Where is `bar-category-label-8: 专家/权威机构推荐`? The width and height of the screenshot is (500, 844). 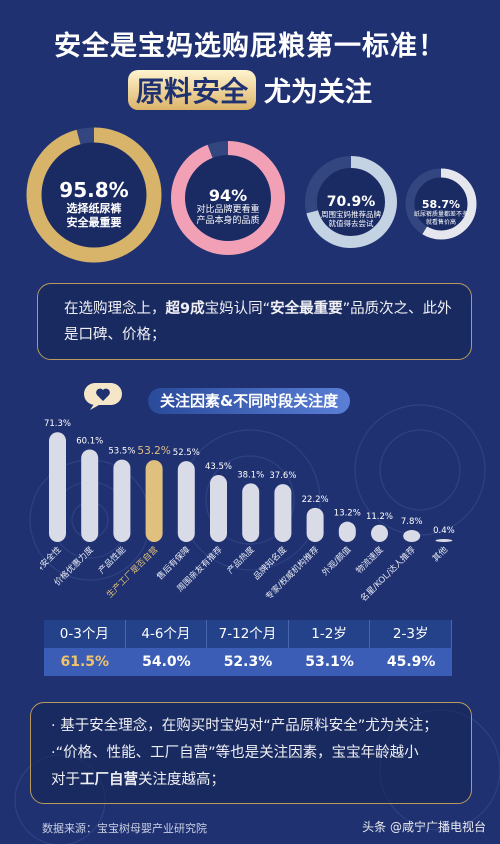 bar-category-label-8: 专家/权威机构推荐 is located at coordinates (292, 573).